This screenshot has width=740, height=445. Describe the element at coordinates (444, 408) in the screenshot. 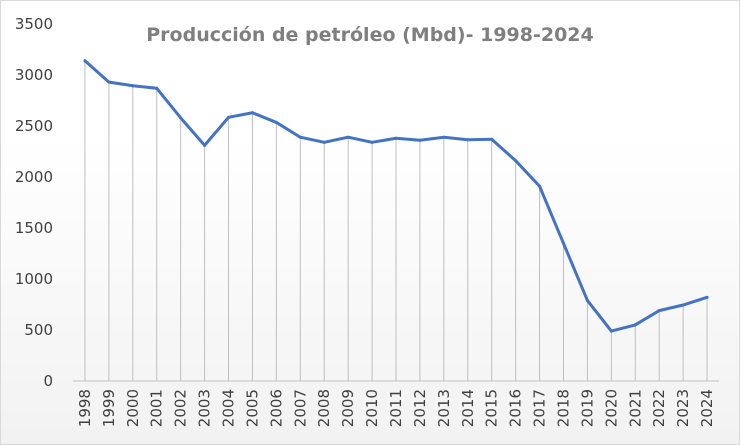

I see `x-tick-label: 2013` at that location.